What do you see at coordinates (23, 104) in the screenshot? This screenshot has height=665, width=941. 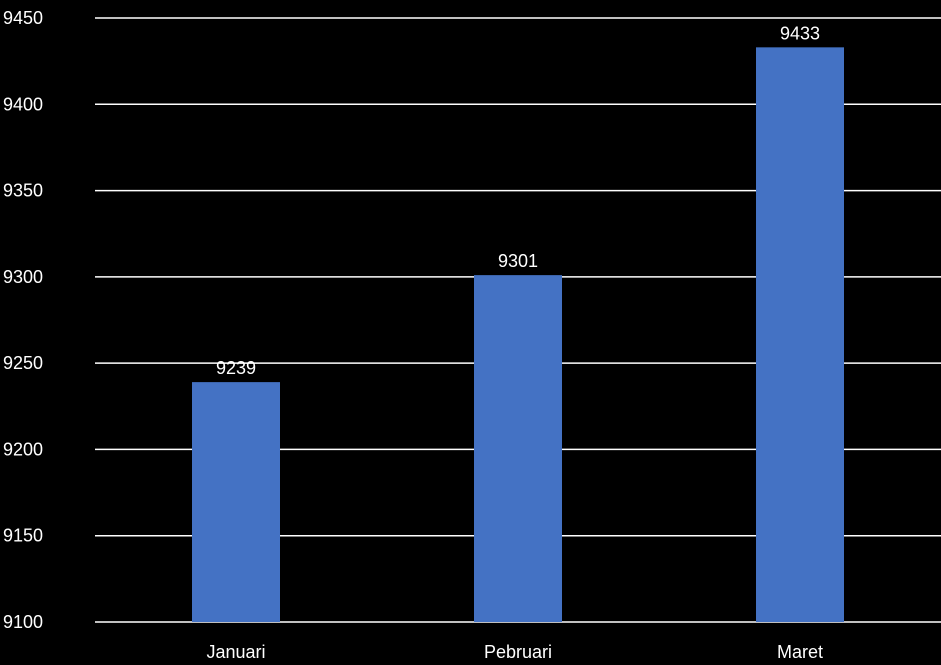 I see `y-tick-label: 9400` at bounding box center [23, 104].